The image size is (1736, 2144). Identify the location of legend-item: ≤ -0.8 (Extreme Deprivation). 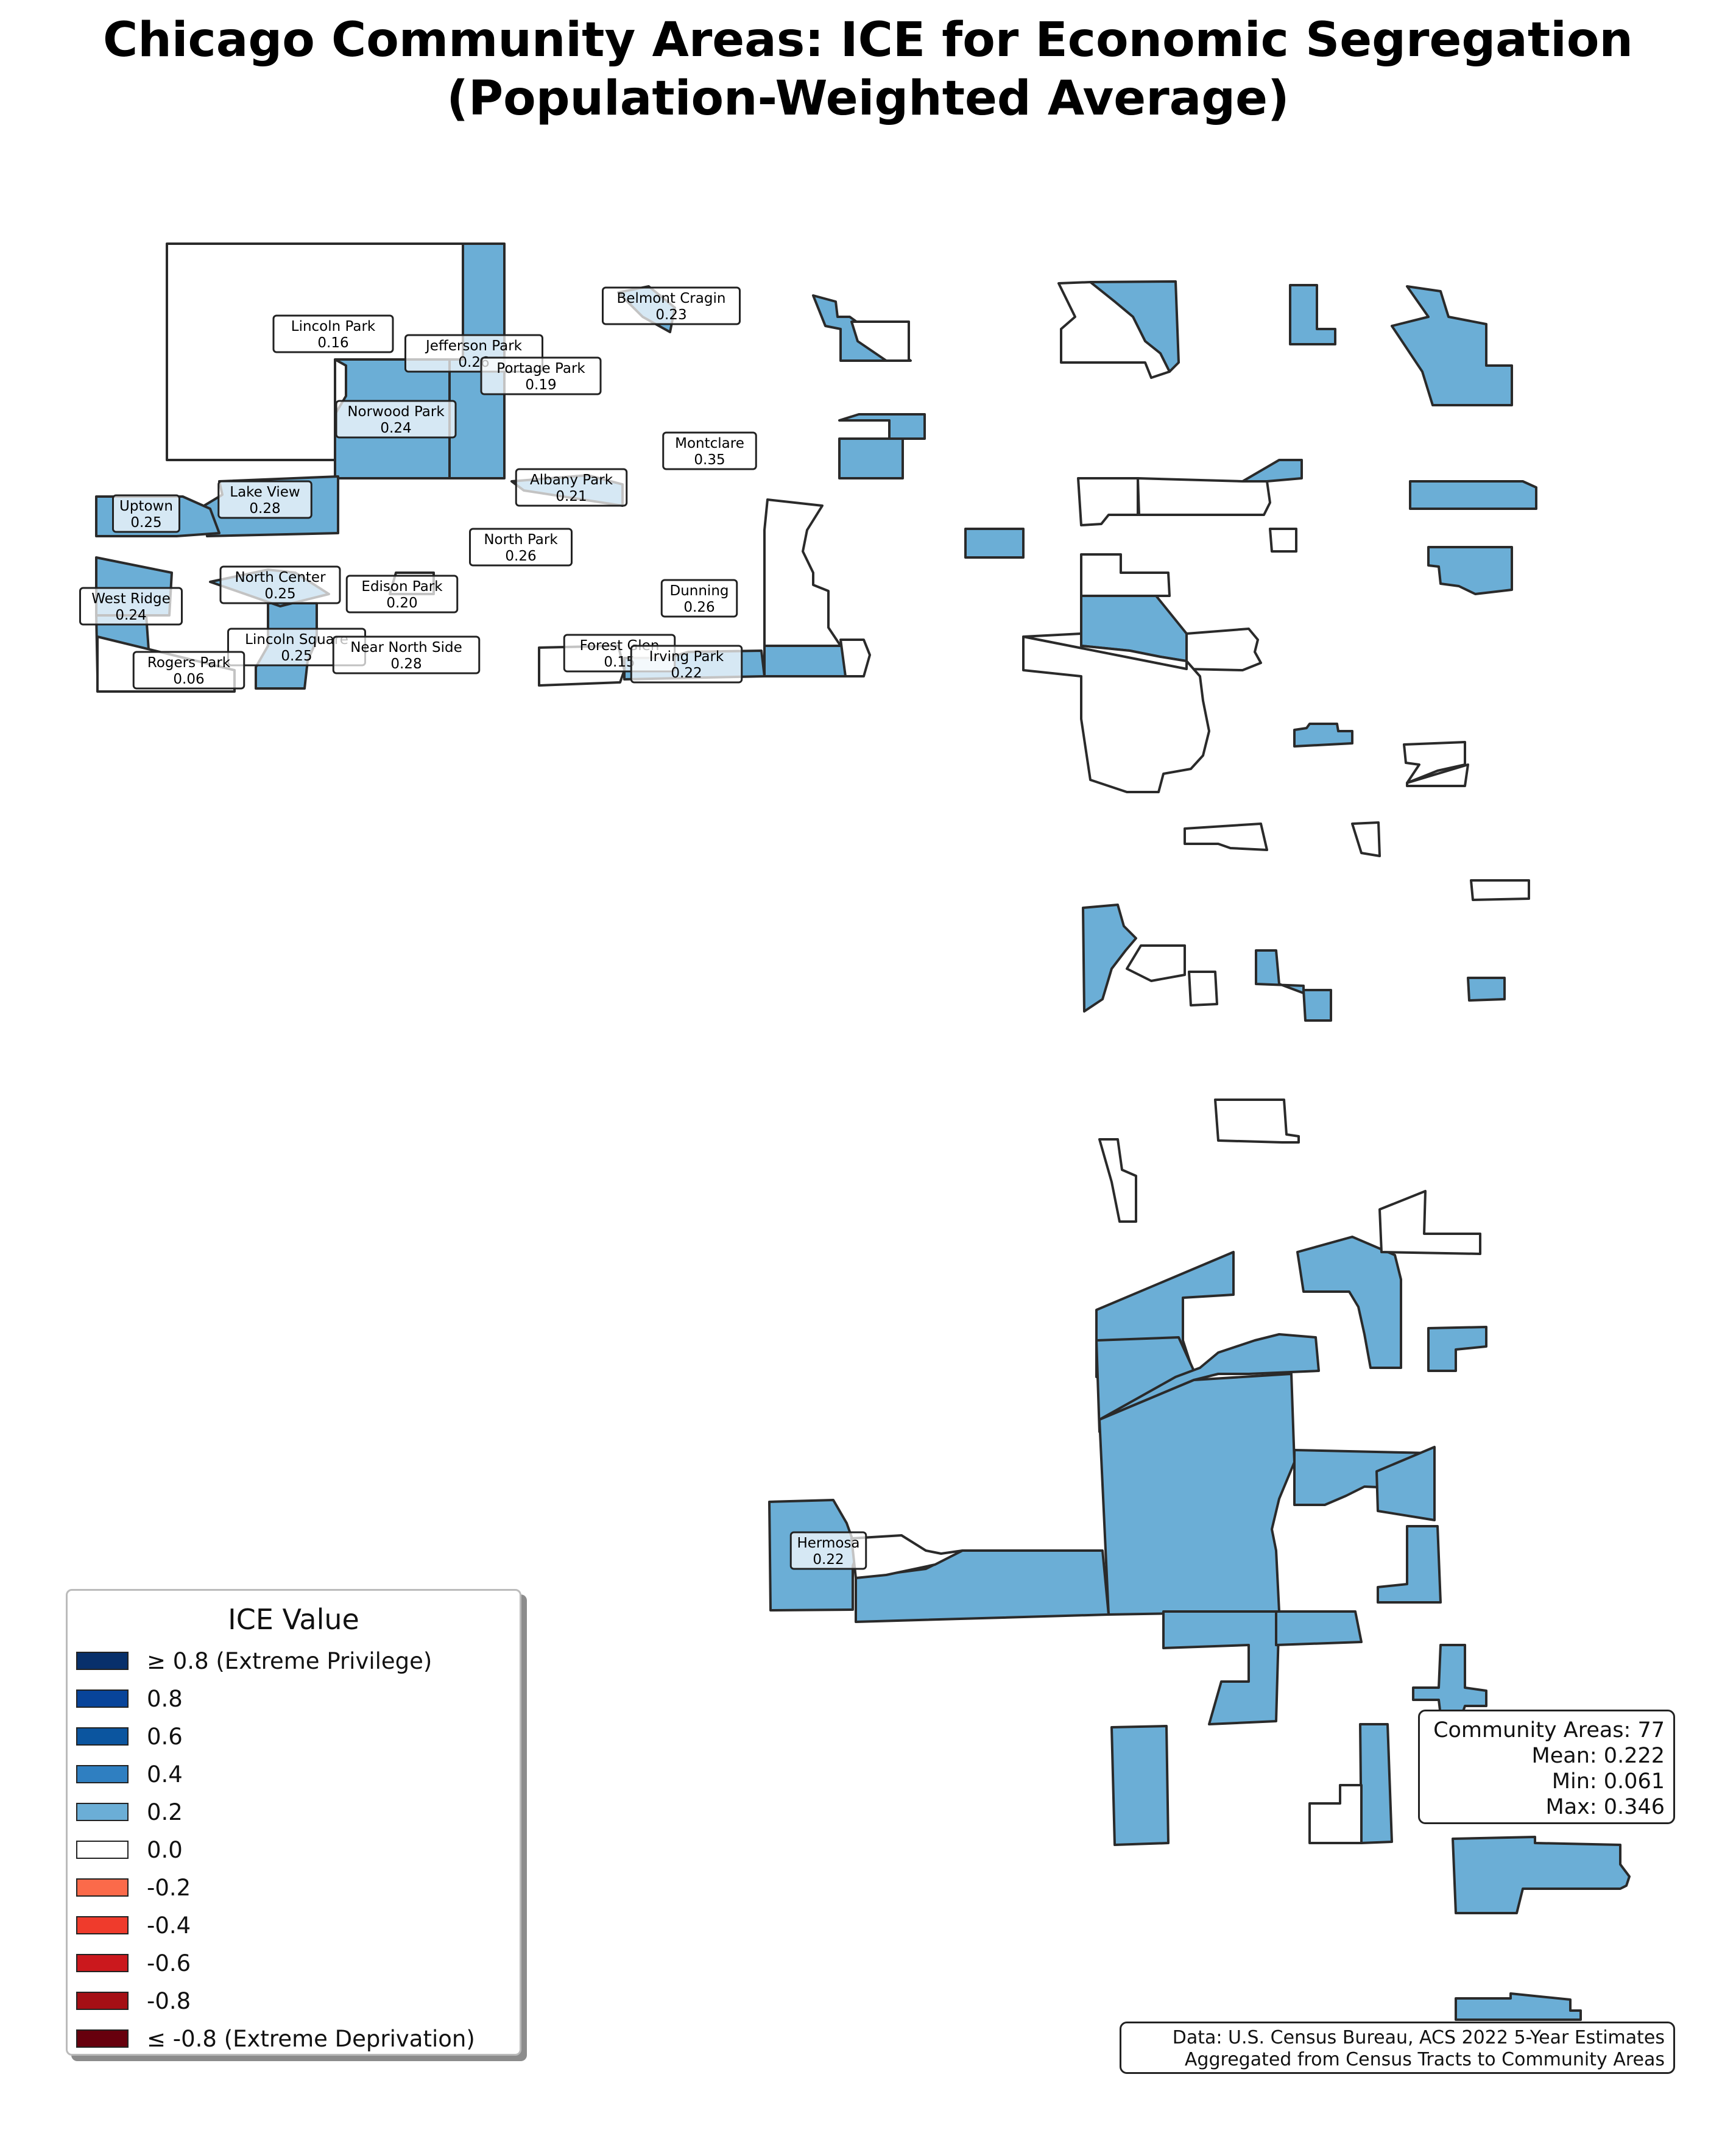
(294, 2038).